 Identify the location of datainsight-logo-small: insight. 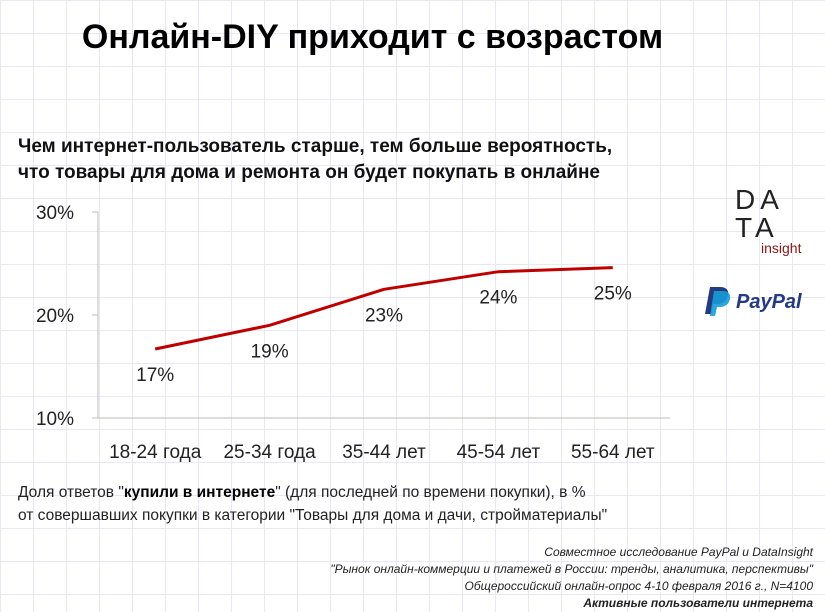
(781, 248).